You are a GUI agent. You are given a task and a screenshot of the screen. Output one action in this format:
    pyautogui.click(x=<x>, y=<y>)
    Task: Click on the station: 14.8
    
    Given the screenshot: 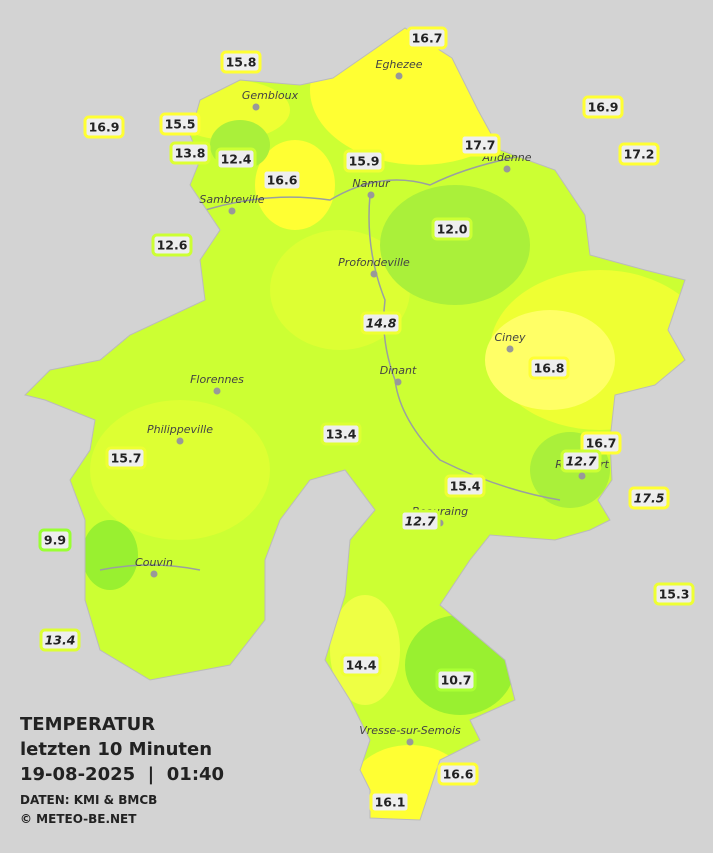 What is the action you would take?
    pyautogui.click(x=381, y=323)
    